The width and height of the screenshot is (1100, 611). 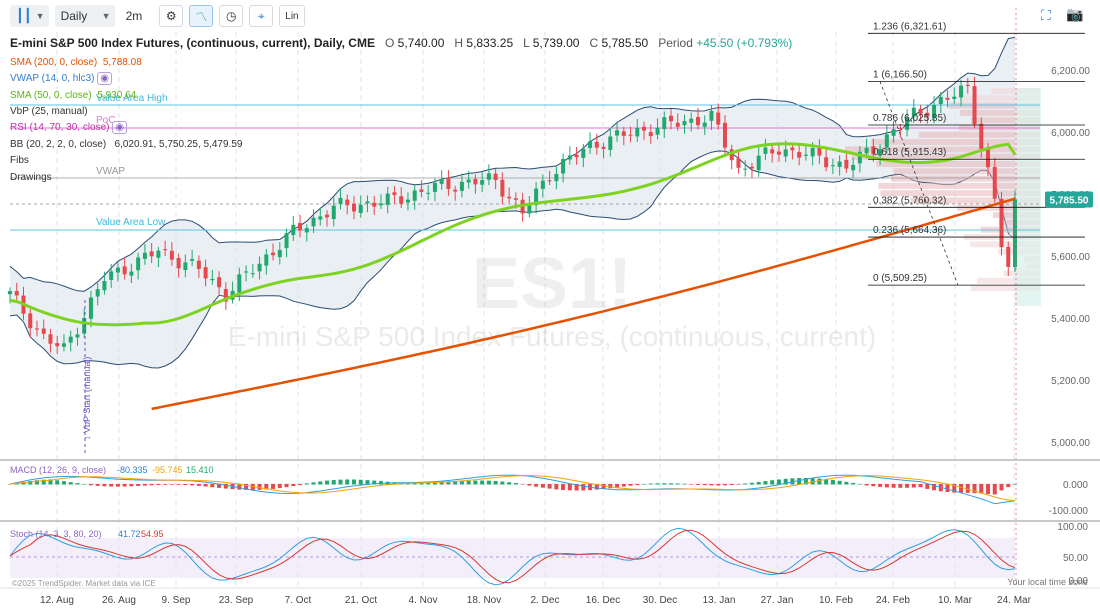 What do you see at coordinates (919, 183) in the screenshot?
I see `fib-diagonal` at bounding box center [919, 183].